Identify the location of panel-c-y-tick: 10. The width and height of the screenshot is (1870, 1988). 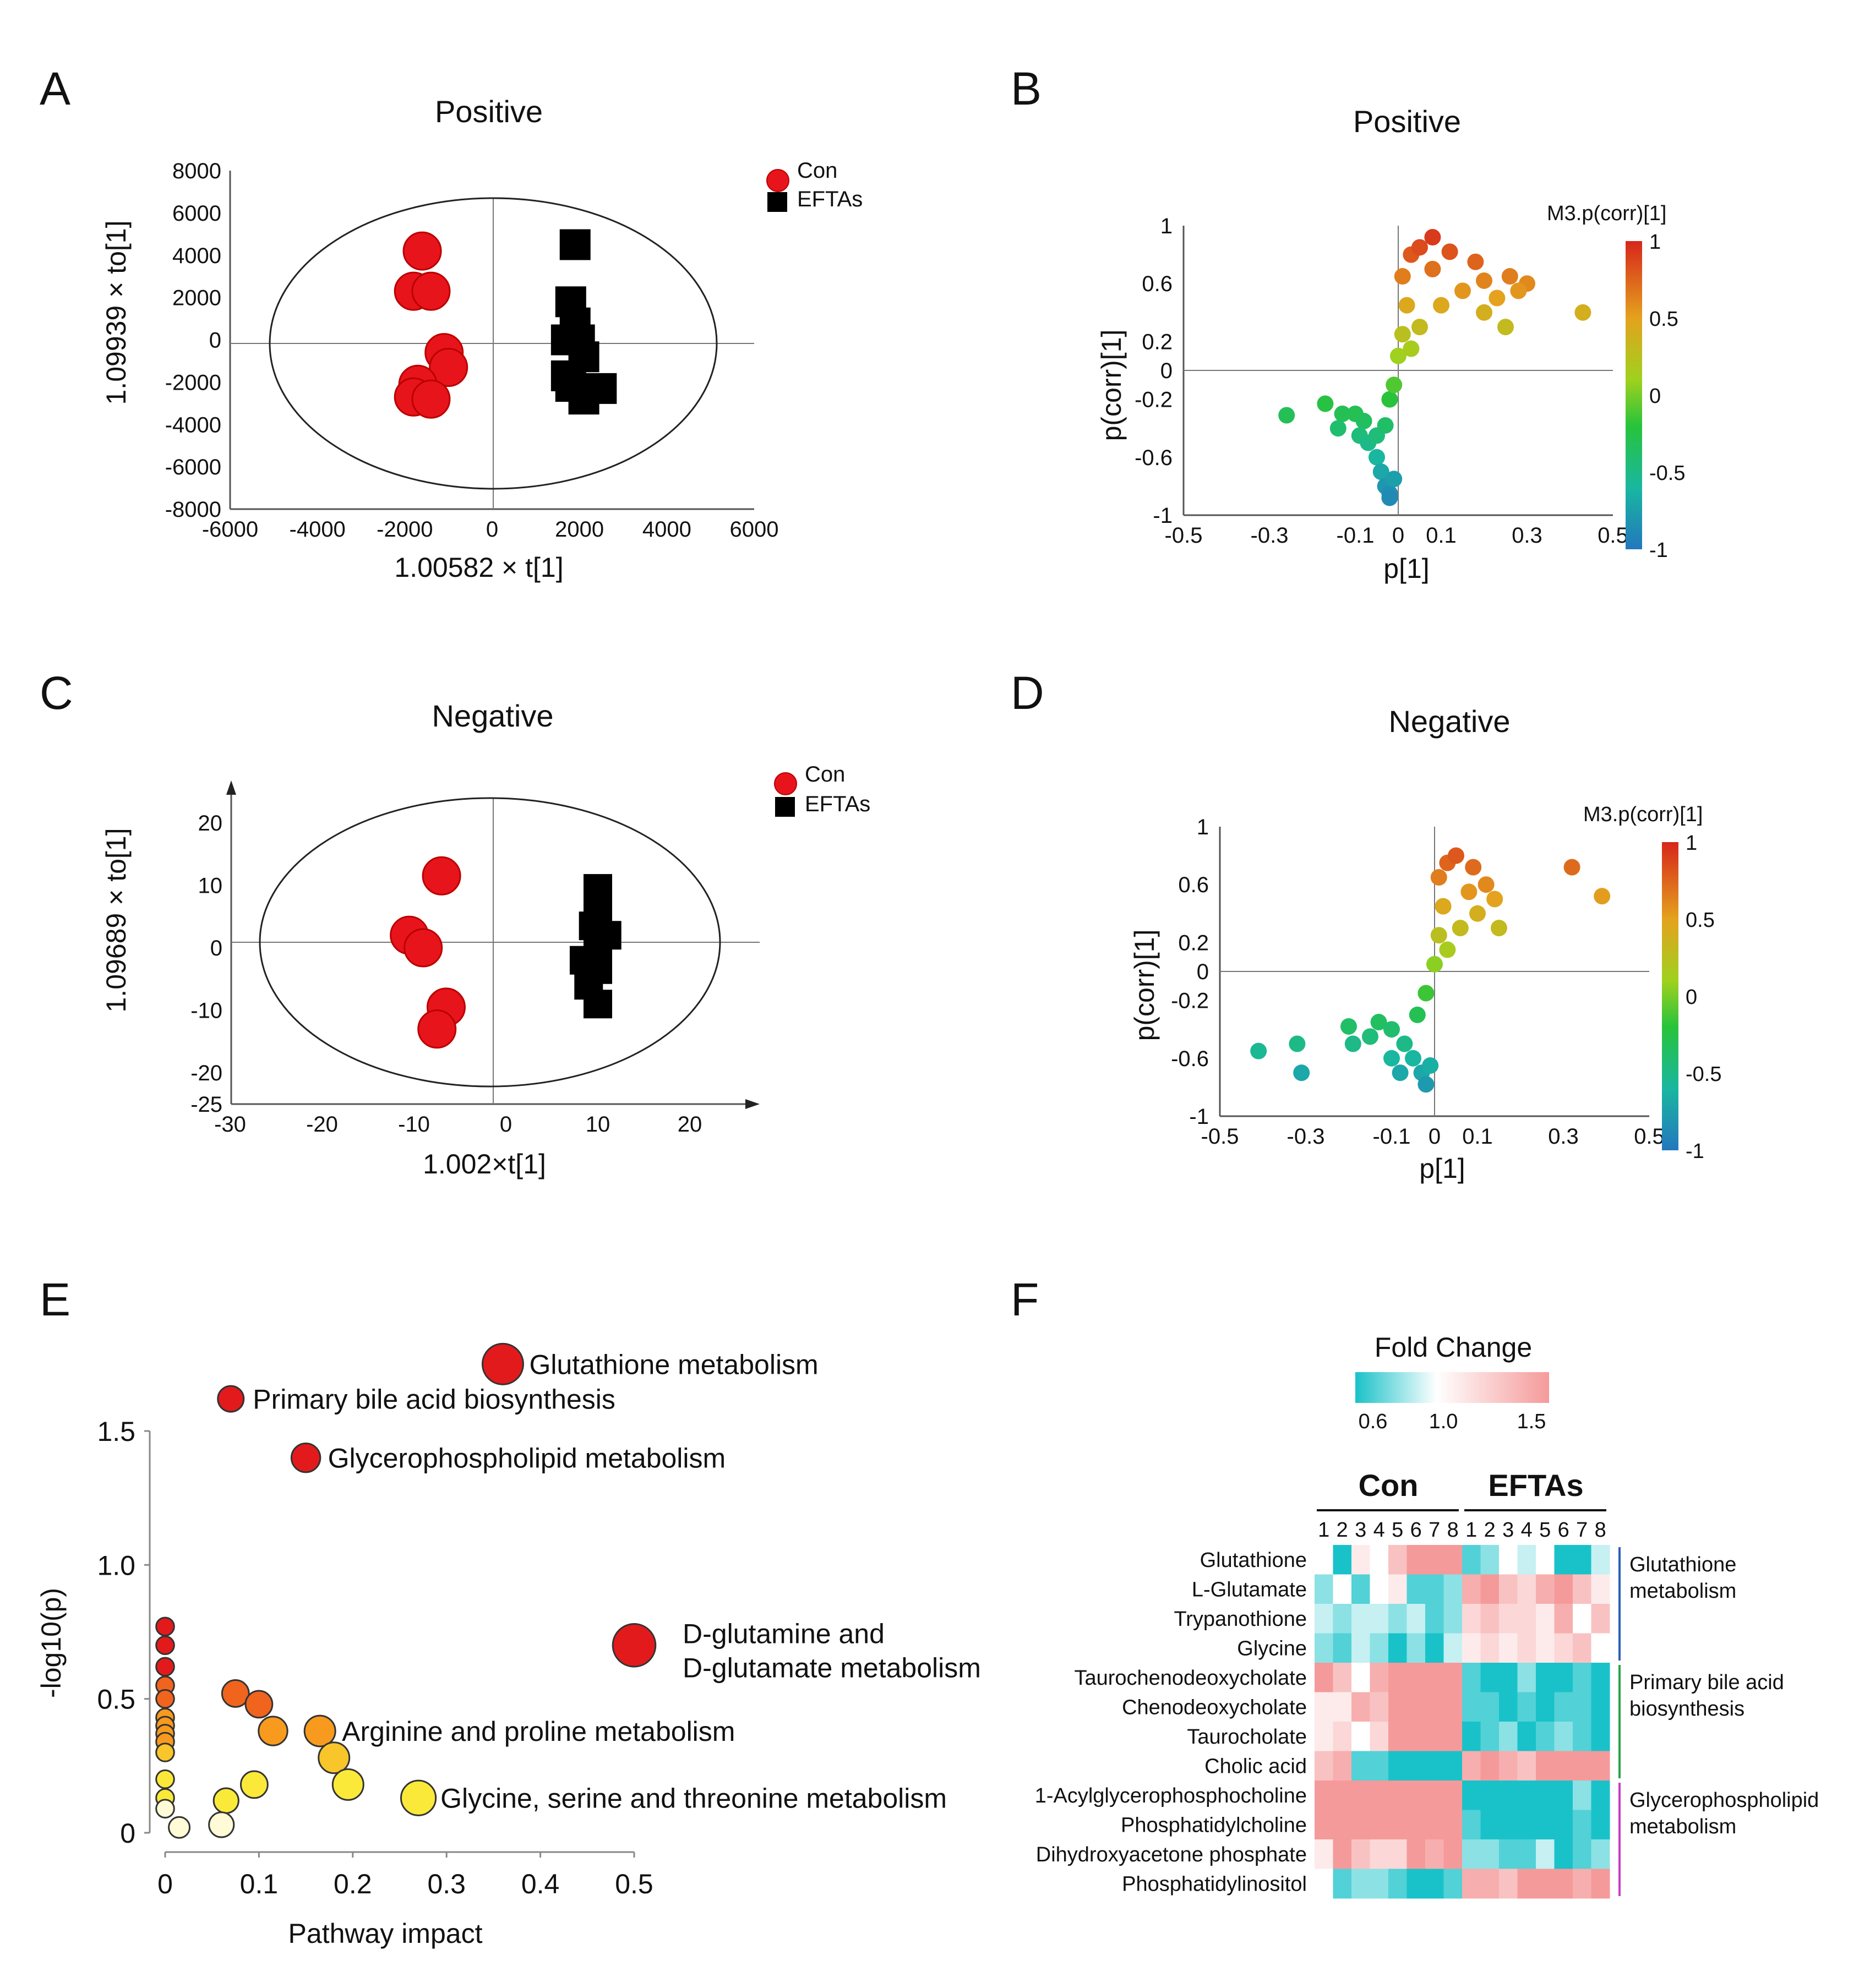
(210, 885).